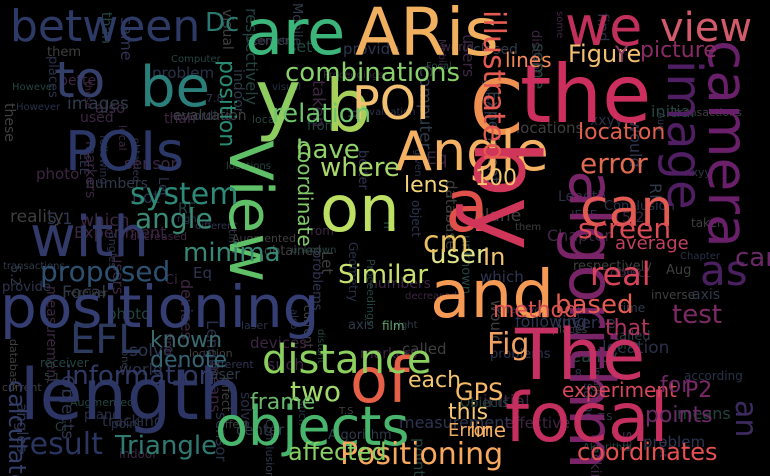 The width and height of the screenshot is (770, 476). What do you see at coordinates (652, 243) in the screenshot?
I see `cloud-word-average: average` at bounding box center [652, 243].